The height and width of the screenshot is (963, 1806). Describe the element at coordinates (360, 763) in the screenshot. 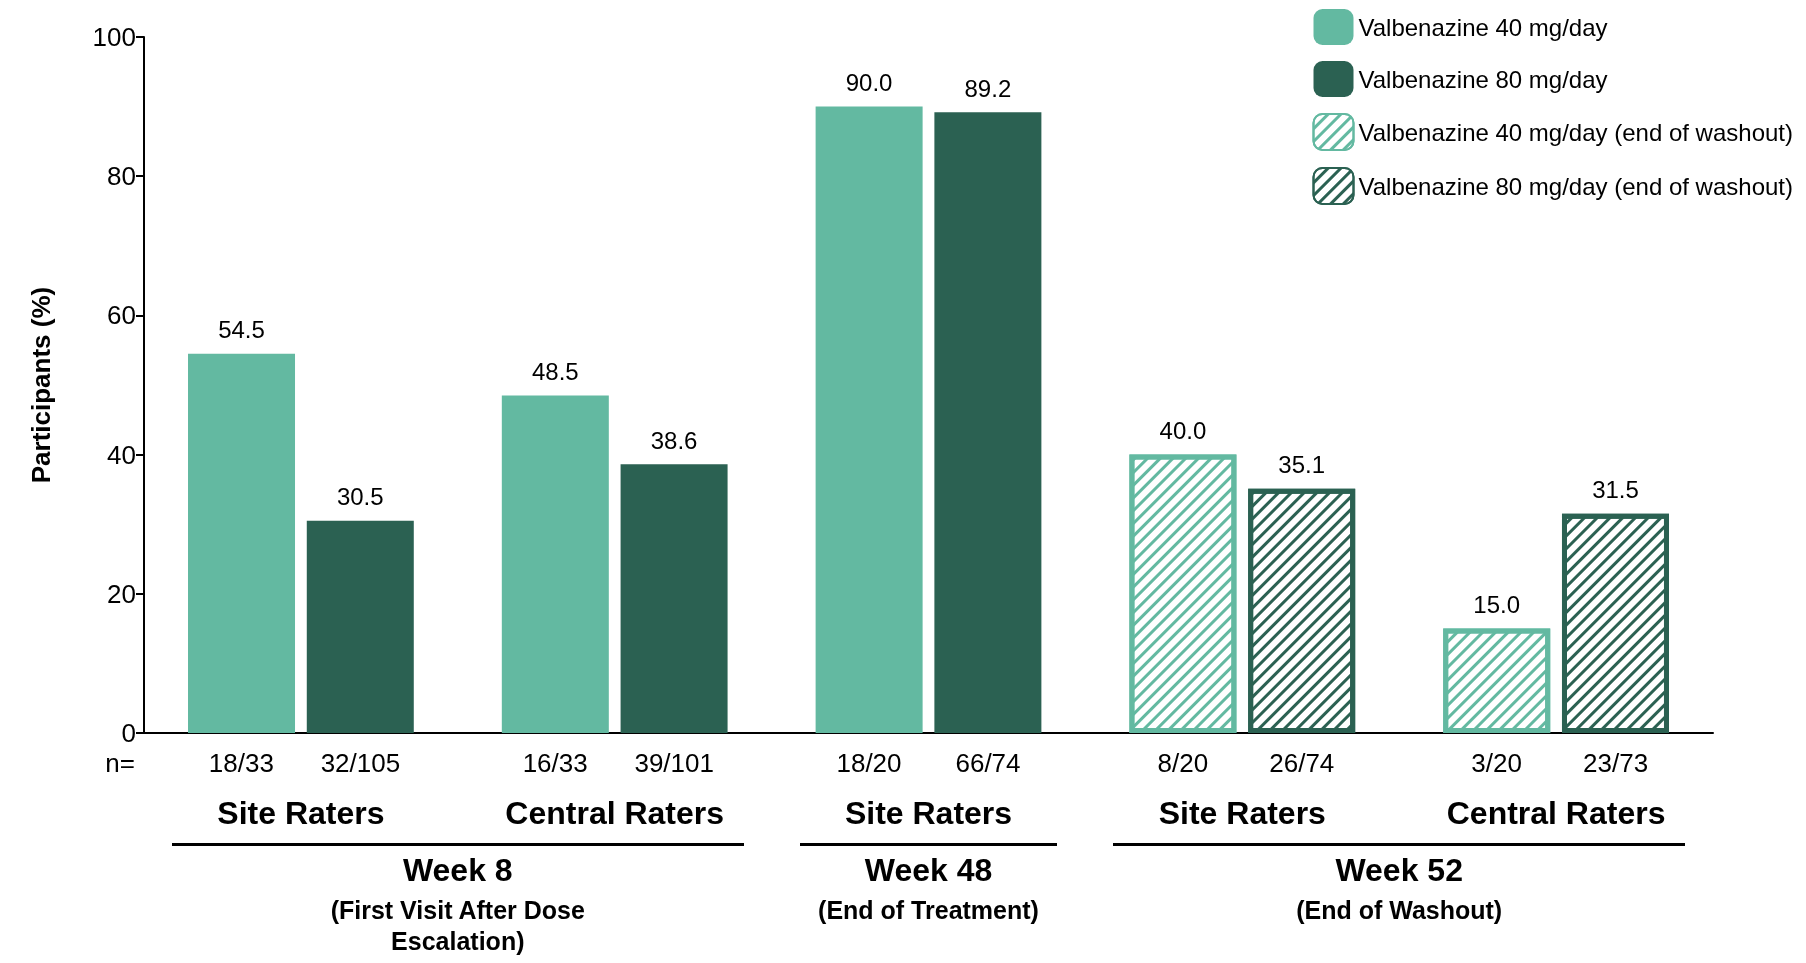

I see `text: 32/105` at that location.